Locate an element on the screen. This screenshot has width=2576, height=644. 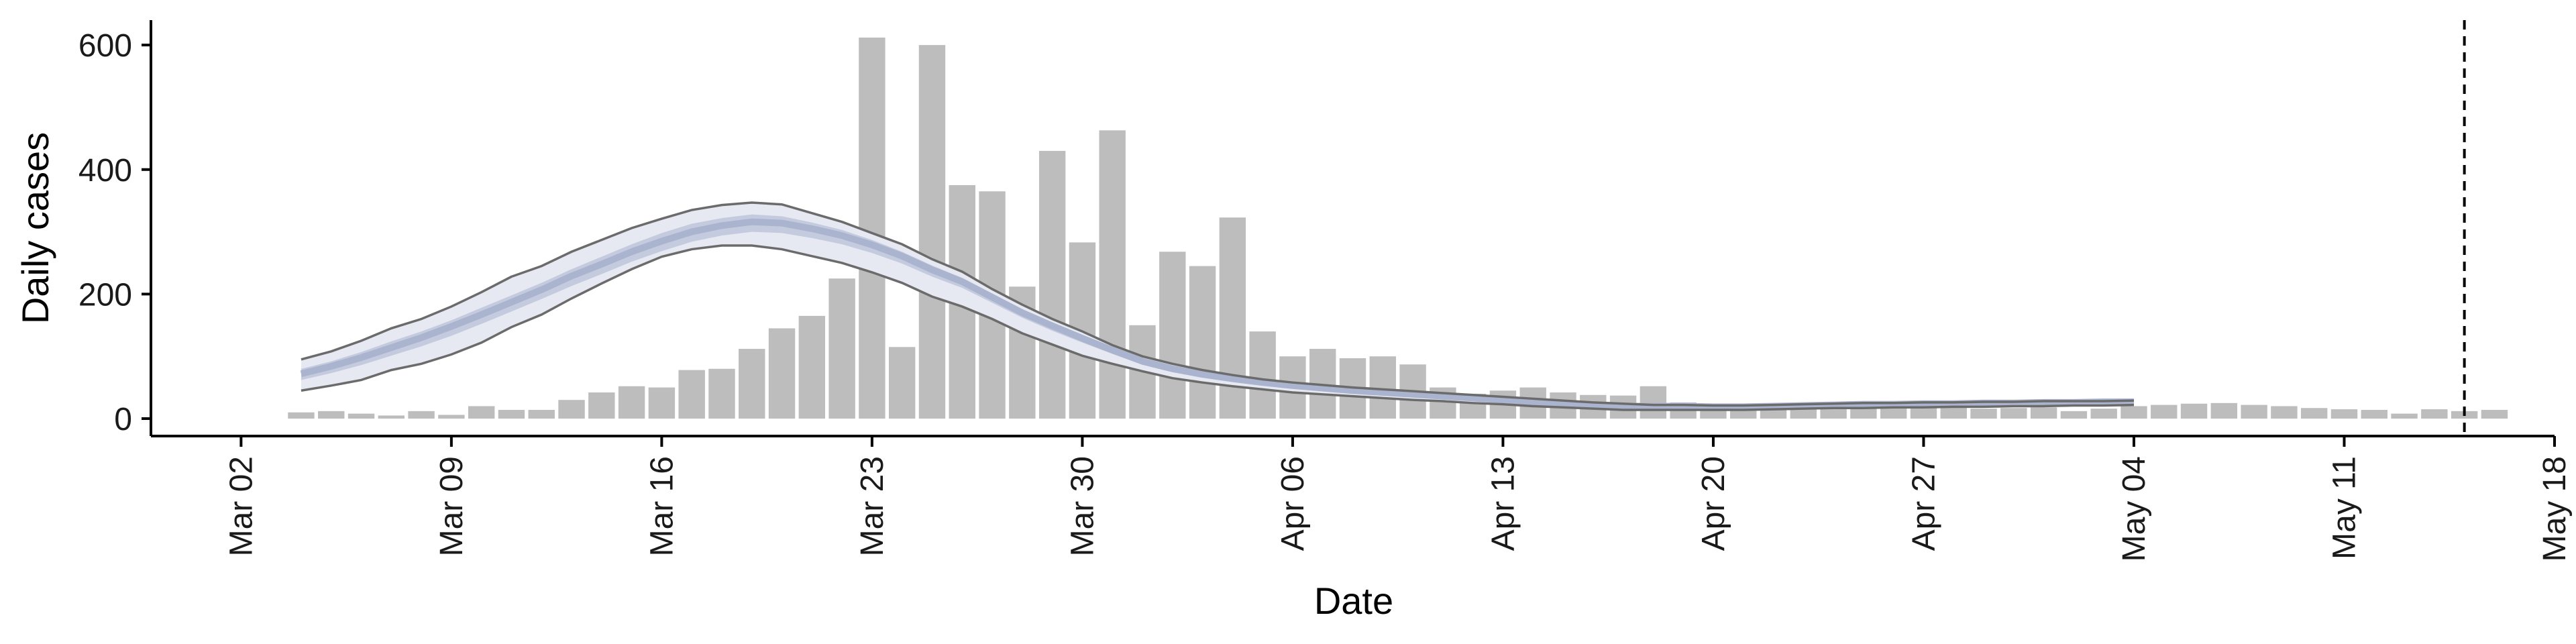
x-tick-label: Apr 20 is located at coordinates (1713, 503).